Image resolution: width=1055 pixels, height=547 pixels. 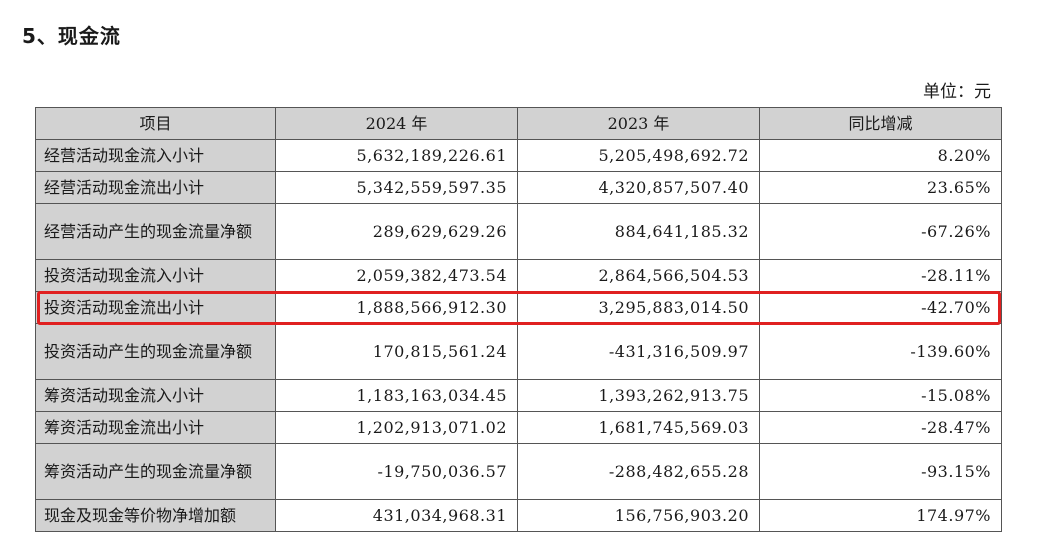 I want to click on row-change: -139.60%, so click(x=880, y=351).